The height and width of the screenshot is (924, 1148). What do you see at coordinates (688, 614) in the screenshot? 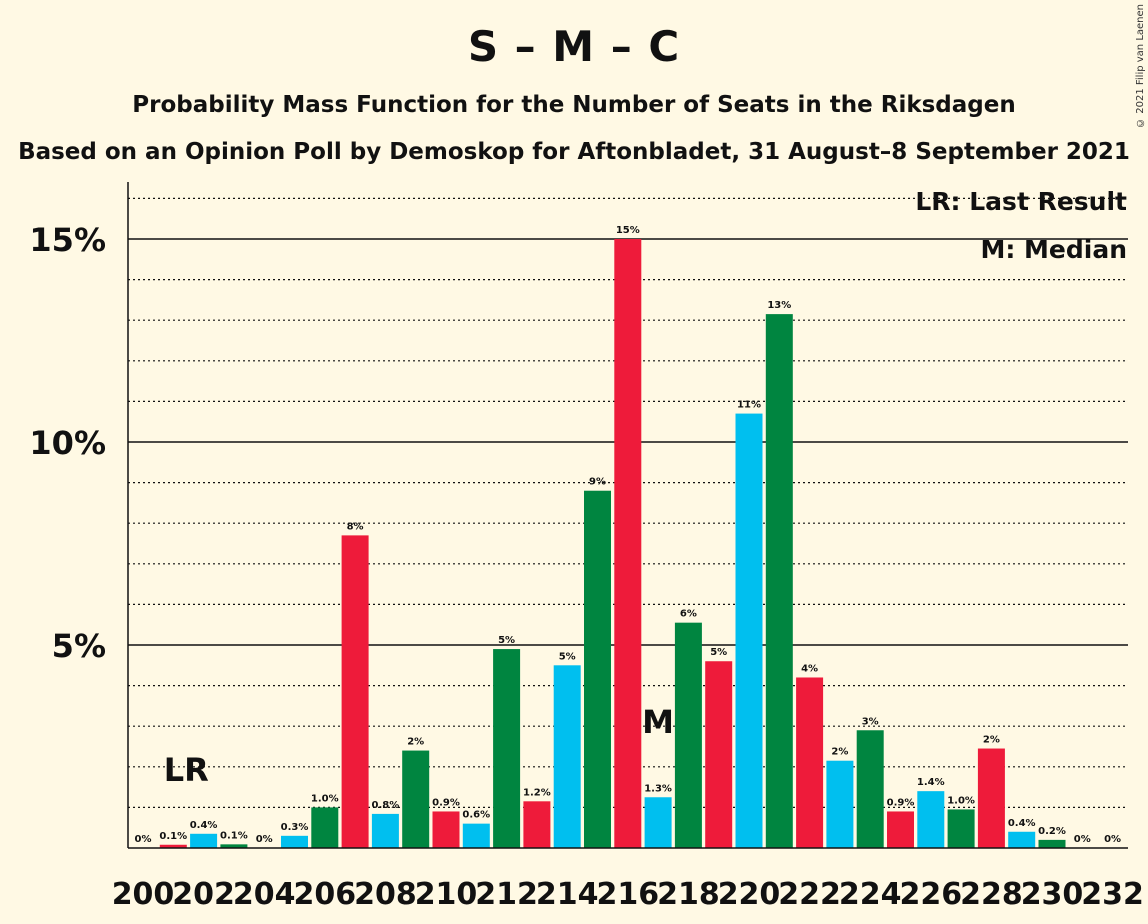
I see `data-label-seat-218: 6%` at bounding box center [688, 614].